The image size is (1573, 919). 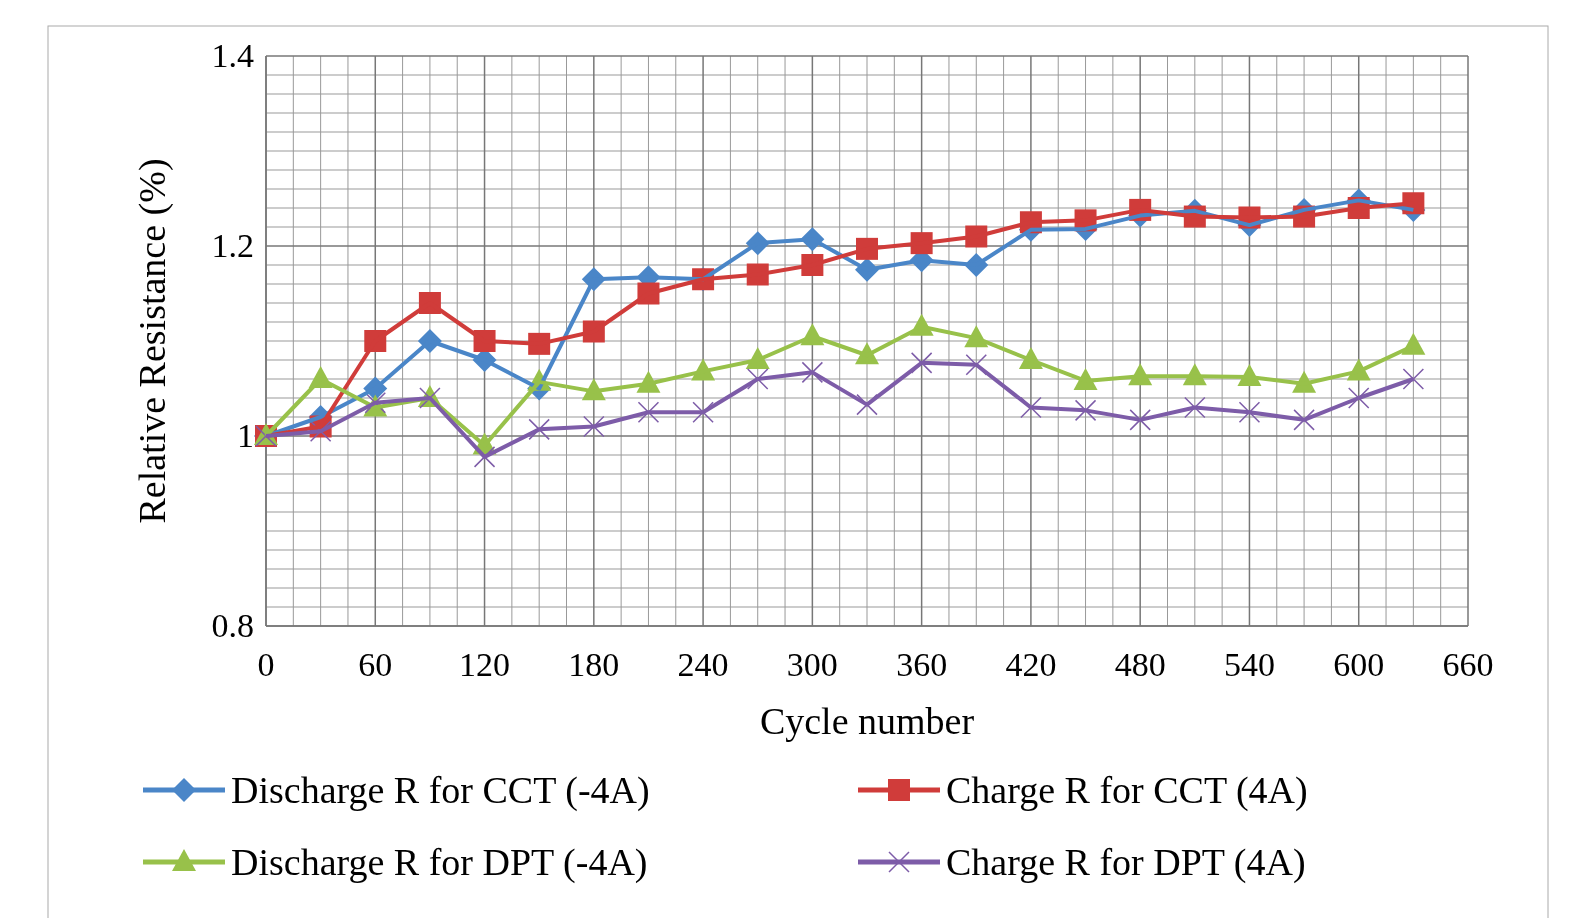 What do you see at coordinates (1127, 790) in the screenshot?
I see `legend-label: Charge R for CCT (4A)` at bounding box center [1127, 790].